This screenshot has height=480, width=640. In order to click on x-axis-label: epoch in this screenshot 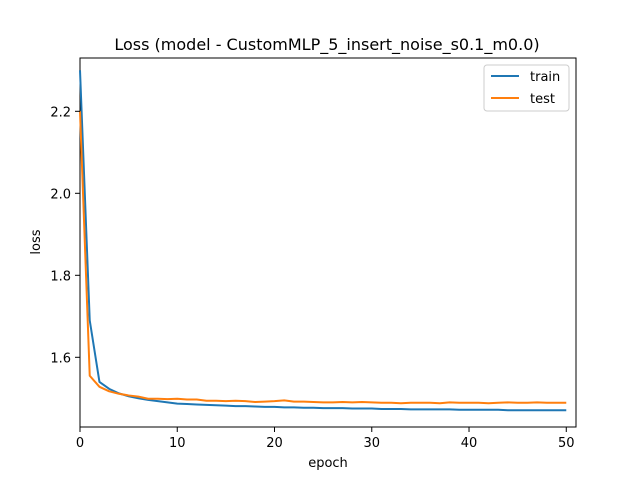, I will do `click(328, 463)`.